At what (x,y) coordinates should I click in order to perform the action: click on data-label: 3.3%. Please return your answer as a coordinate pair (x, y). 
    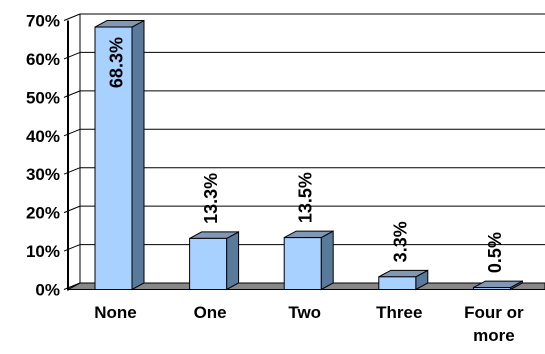
    Looking at the image, I should click on (400, 241).